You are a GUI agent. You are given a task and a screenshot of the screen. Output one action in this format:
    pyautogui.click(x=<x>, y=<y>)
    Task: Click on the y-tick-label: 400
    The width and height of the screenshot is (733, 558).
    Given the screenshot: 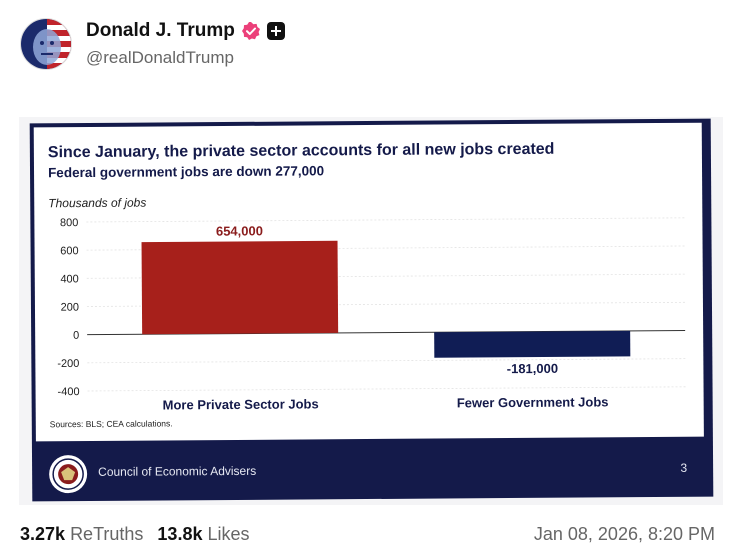 What is the action you would take?
    pyautogui.click(x=69, y=279)
    